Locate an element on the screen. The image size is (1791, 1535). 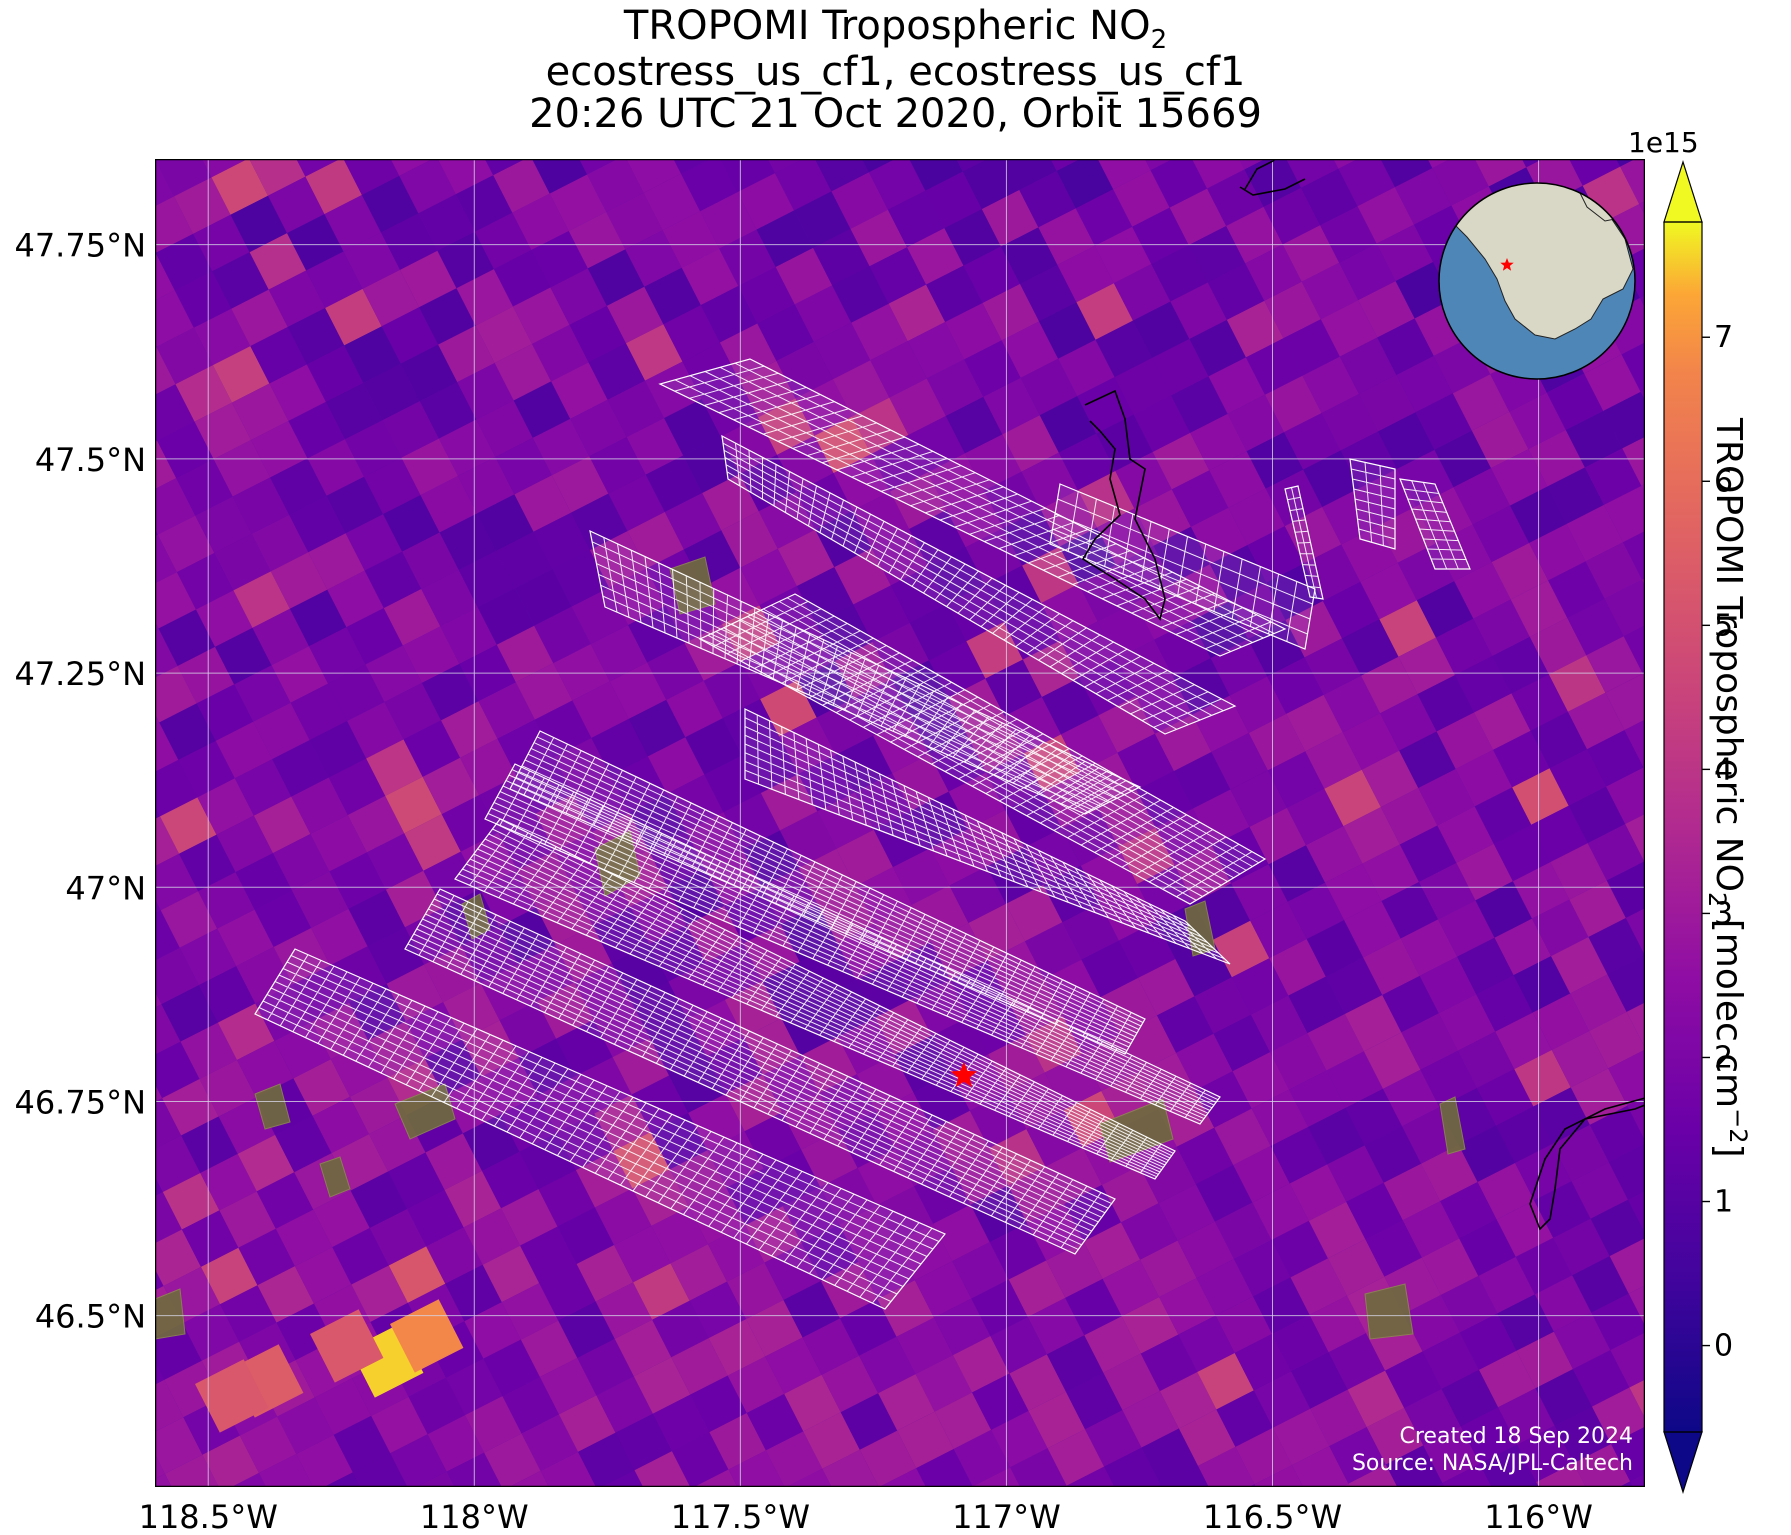
imagery-patch is located at coordinates (425, 1111).